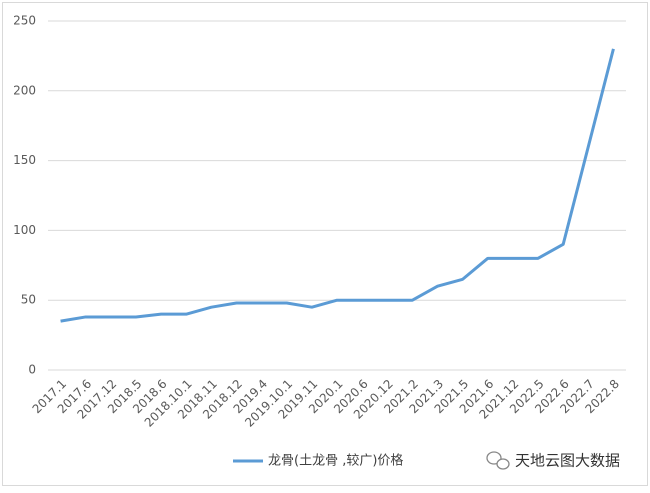  I want to click on y-tick-label: 200, so click(24, 90).